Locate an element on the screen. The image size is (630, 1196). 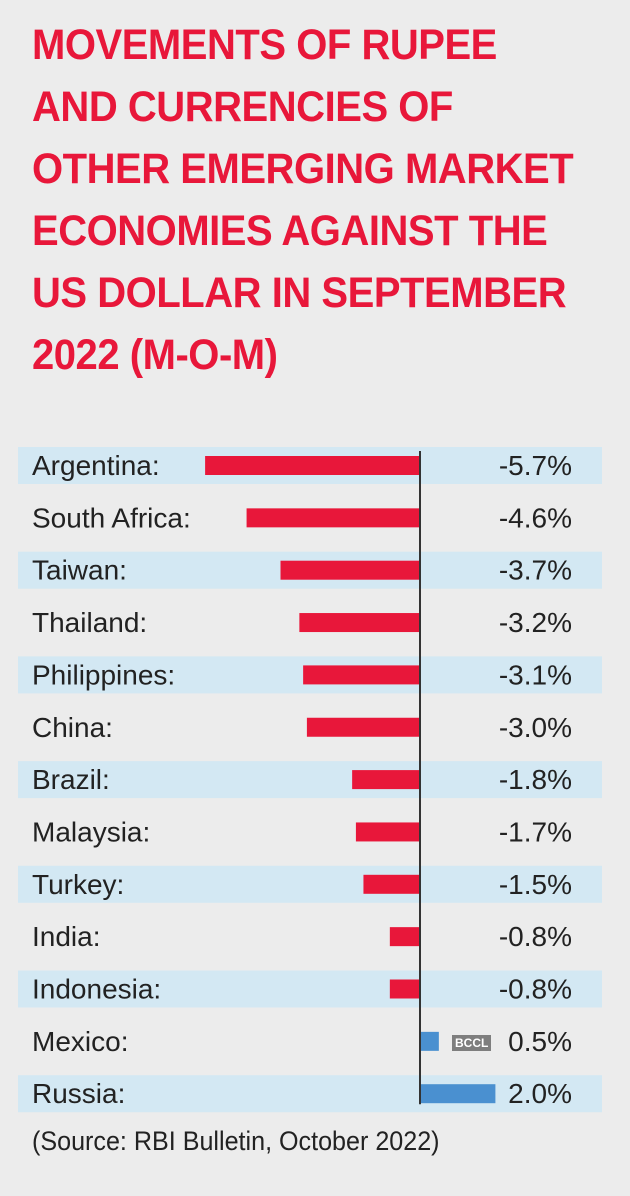
data-label: -3.7% is located at coordinates (535, 570).